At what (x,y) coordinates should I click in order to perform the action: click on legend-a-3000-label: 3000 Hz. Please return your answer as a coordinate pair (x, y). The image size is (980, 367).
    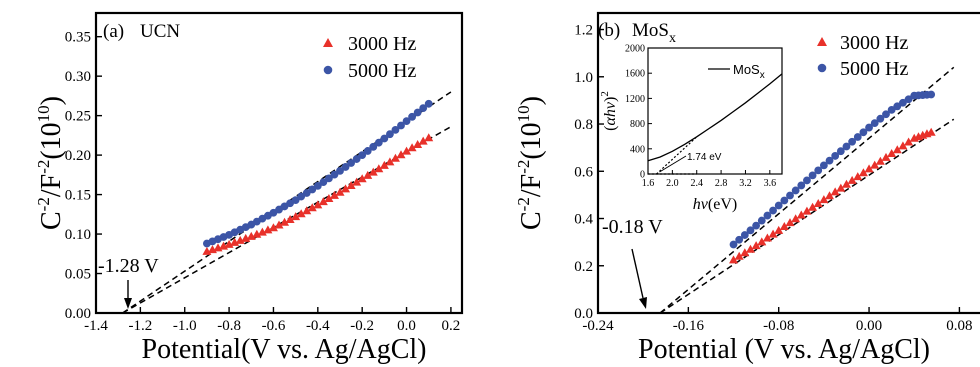
    Looking at the image, I should click on (382, 44).